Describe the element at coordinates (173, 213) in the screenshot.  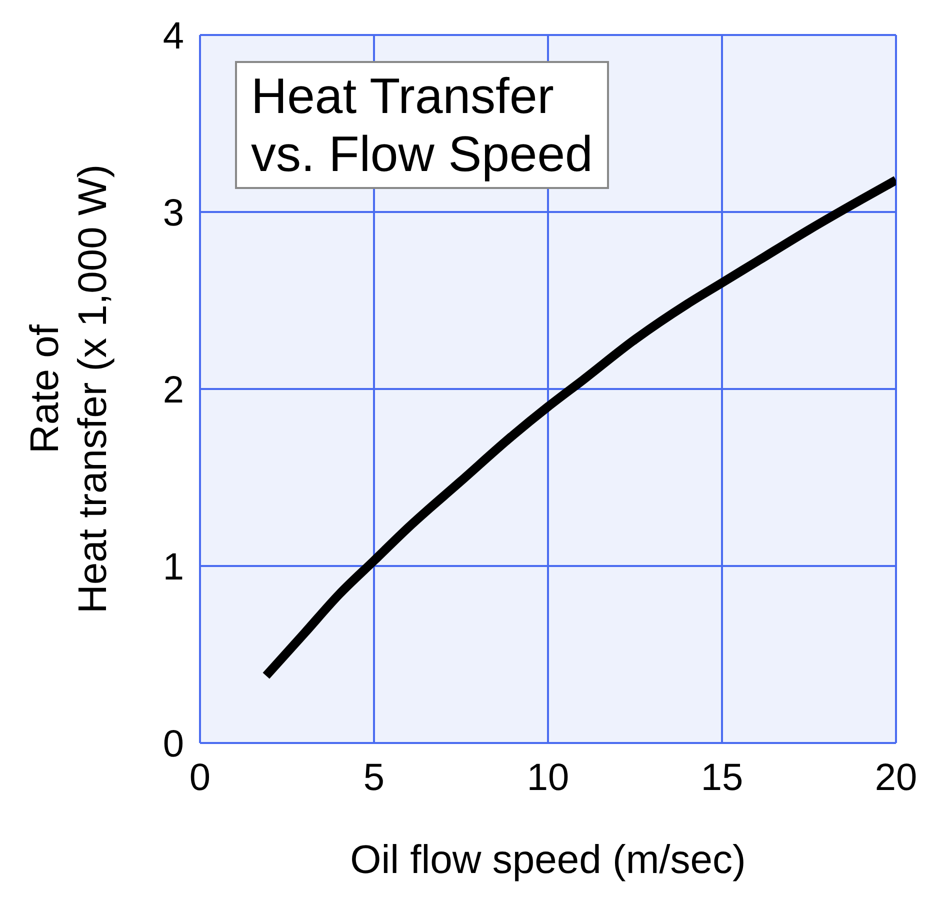
I see `y-tick-label: 3` at that location.